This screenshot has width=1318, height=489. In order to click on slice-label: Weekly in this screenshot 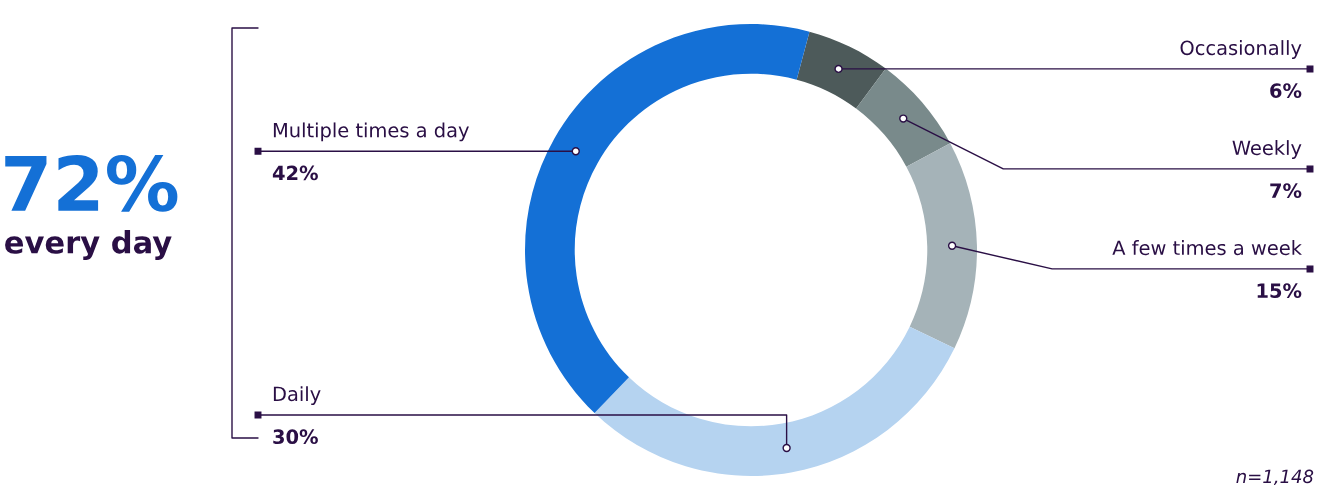, I will do `click(1267, 149)`.